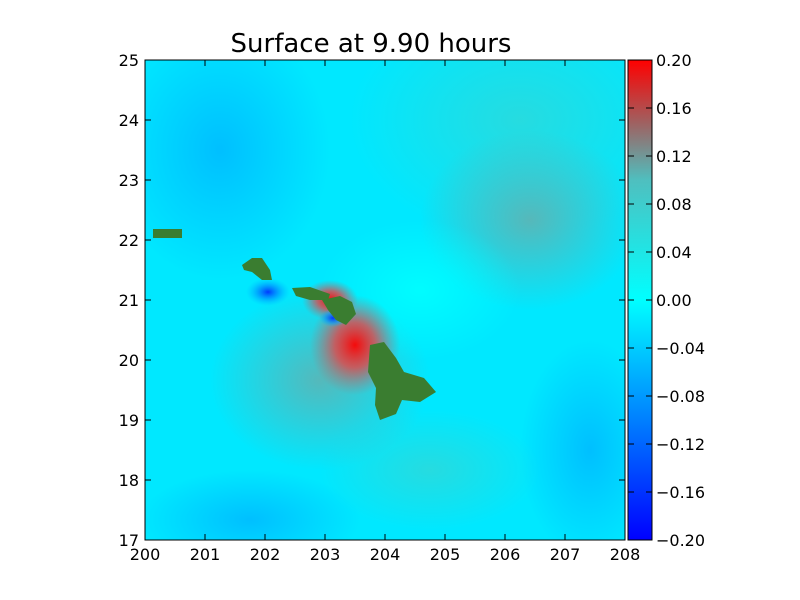 This screenshot has height=600, width=800. What do you see at coordinates (129, 420) in the screenshot?
I see `y-tick-label: 19` at bounding box center [129, 420].